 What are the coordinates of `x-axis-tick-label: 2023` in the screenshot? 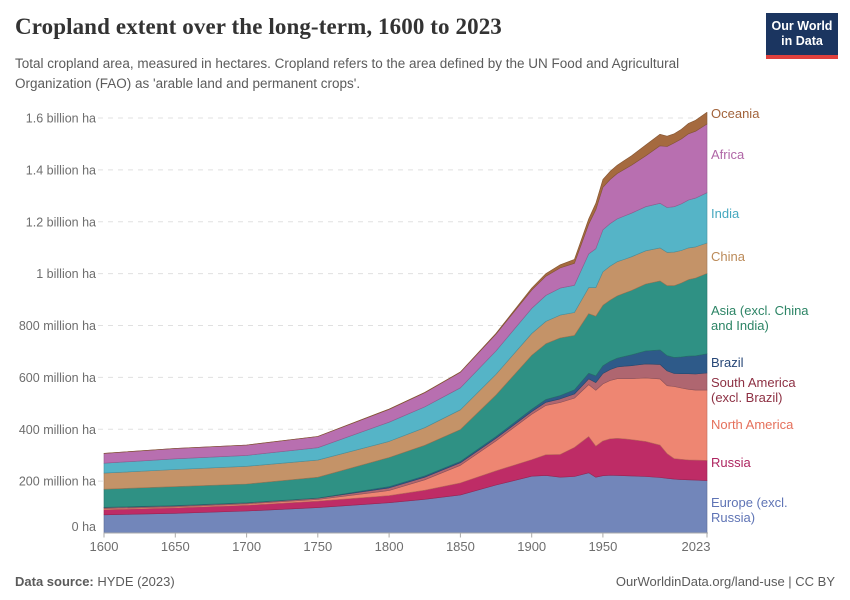 It's located at (696, 546).